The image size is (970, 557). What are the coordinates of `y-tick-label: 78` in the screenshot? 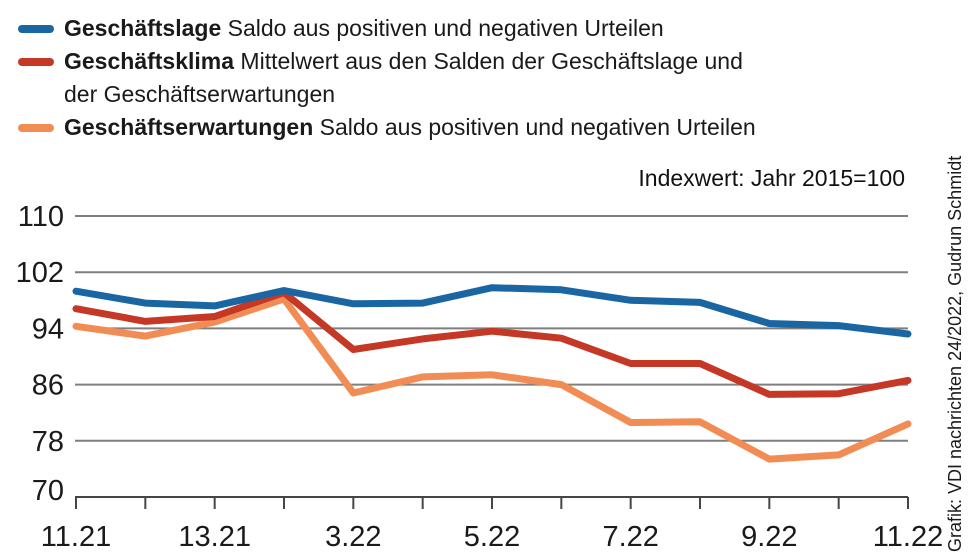 It's located at (48, 442).